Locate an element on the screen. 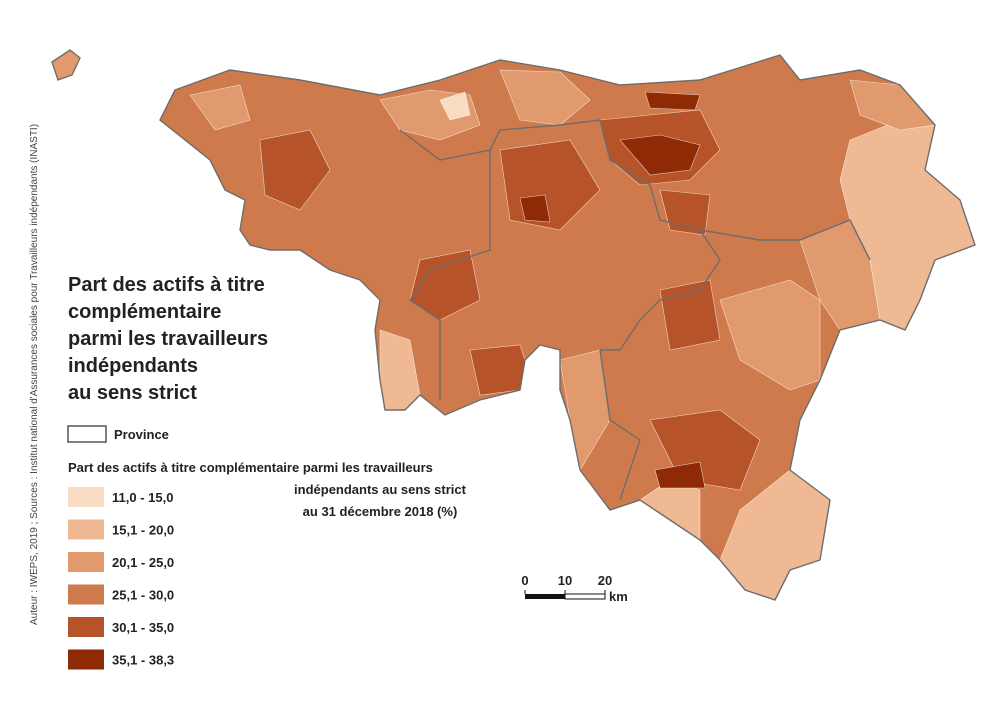 The height and width of the screenshot is (708, 1000). title-line: Part des actifs à titre is located at coordinates (166, 285).